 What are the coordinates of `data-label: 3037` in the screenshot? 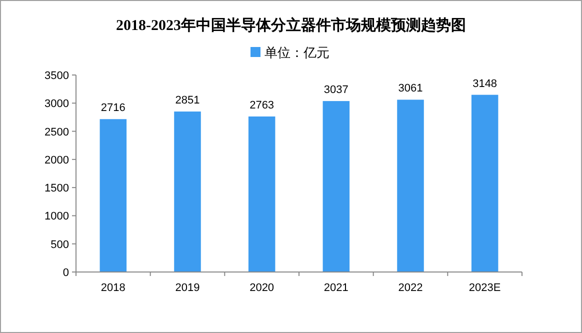 It's located at (336, 90).